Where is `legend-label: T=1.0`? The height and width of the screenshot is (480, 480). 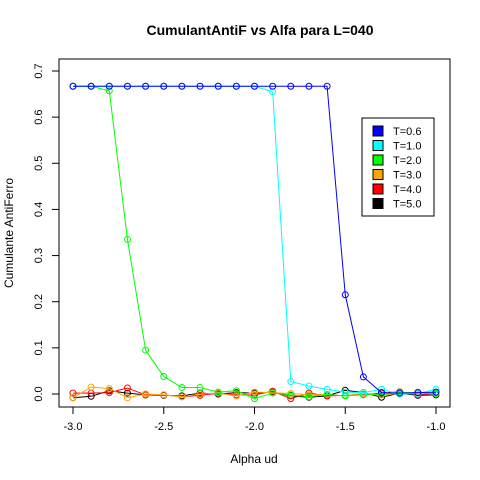 legend-label: T=1.0 is located at coordinates (407, 147).